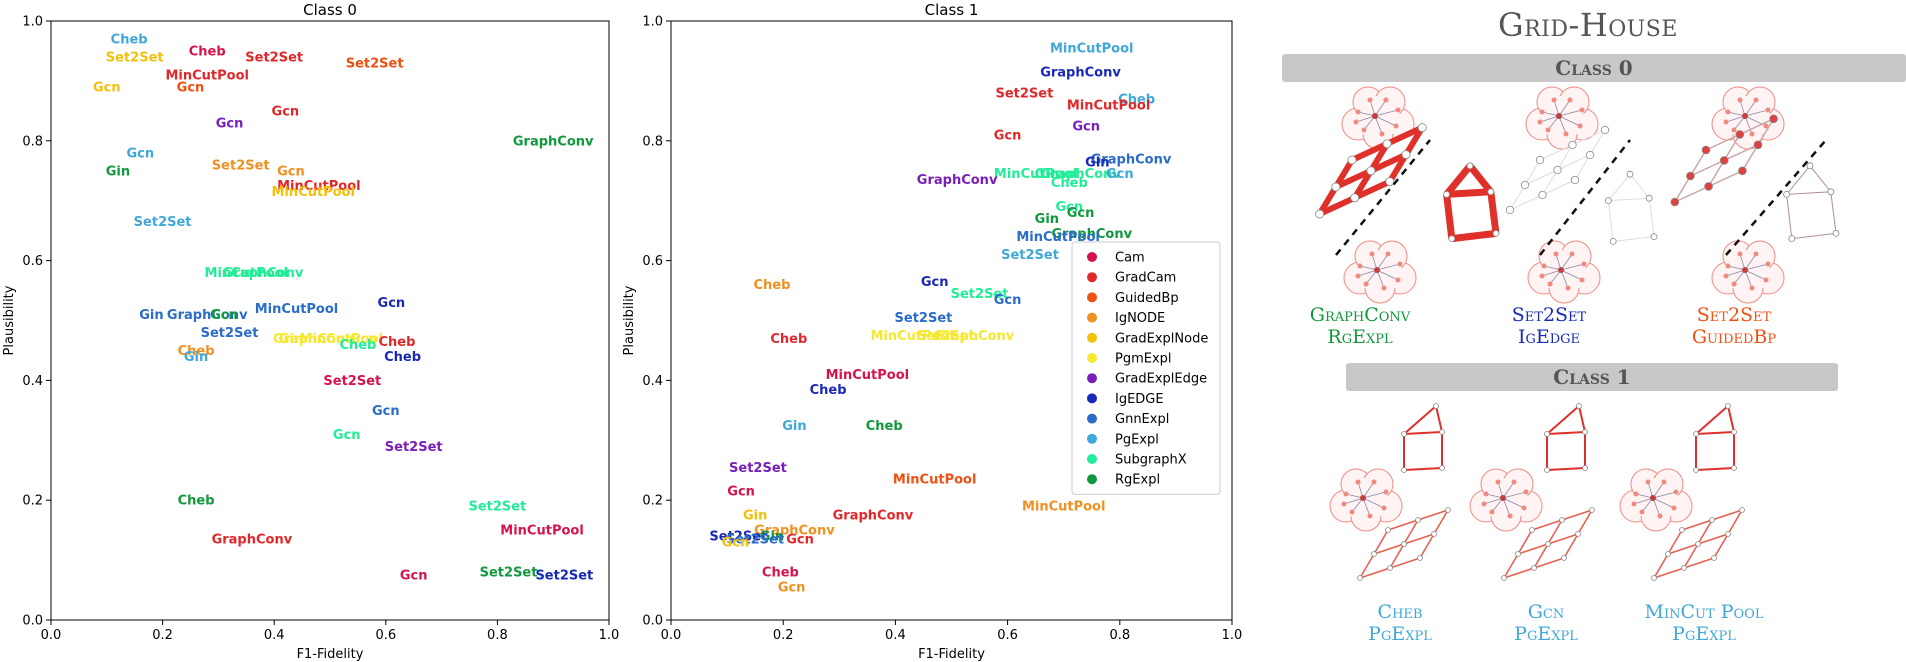 The image size is (1906, 662). What do you see at coordinates (191, 87) in the screenshot?
I see `point-gcn-guidedbp: Gcn` at bounding box center [191, 87].